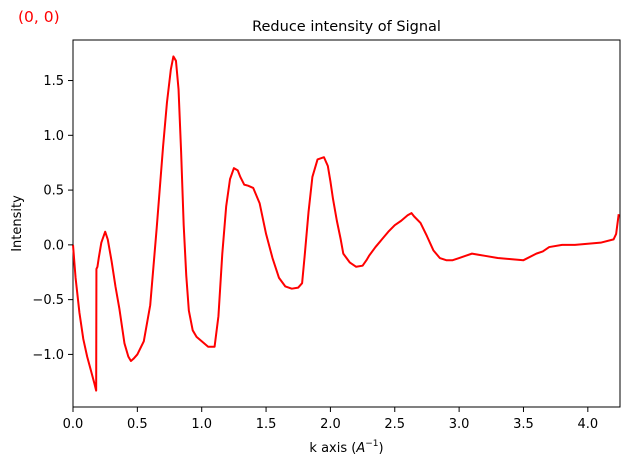 The width and height of the screenshot is (630, 470). I want to click on chart-title: Reduce intensity of Signal, so click(346, 27).